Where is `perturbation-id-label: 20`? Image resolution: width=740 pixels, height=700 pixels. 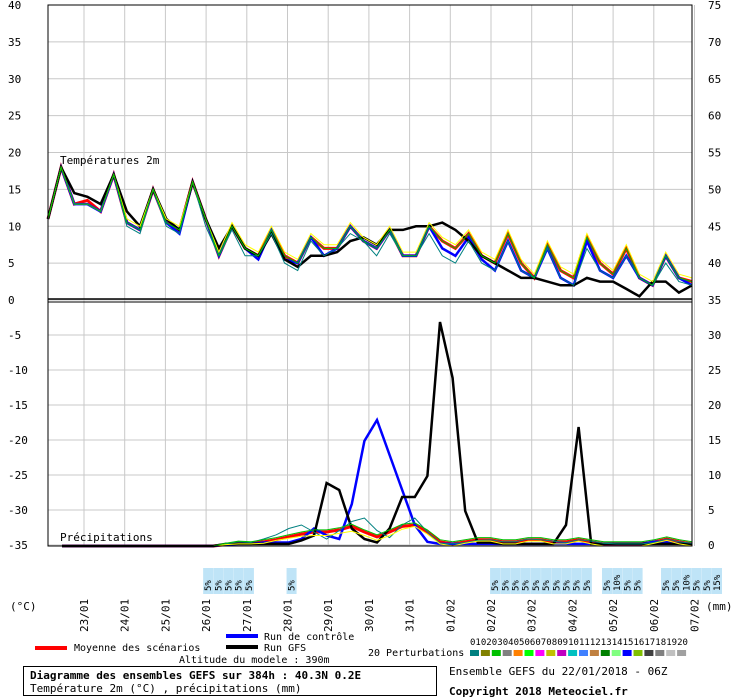 perturbation-id-label: 20 is located at coordinates (682, 643).